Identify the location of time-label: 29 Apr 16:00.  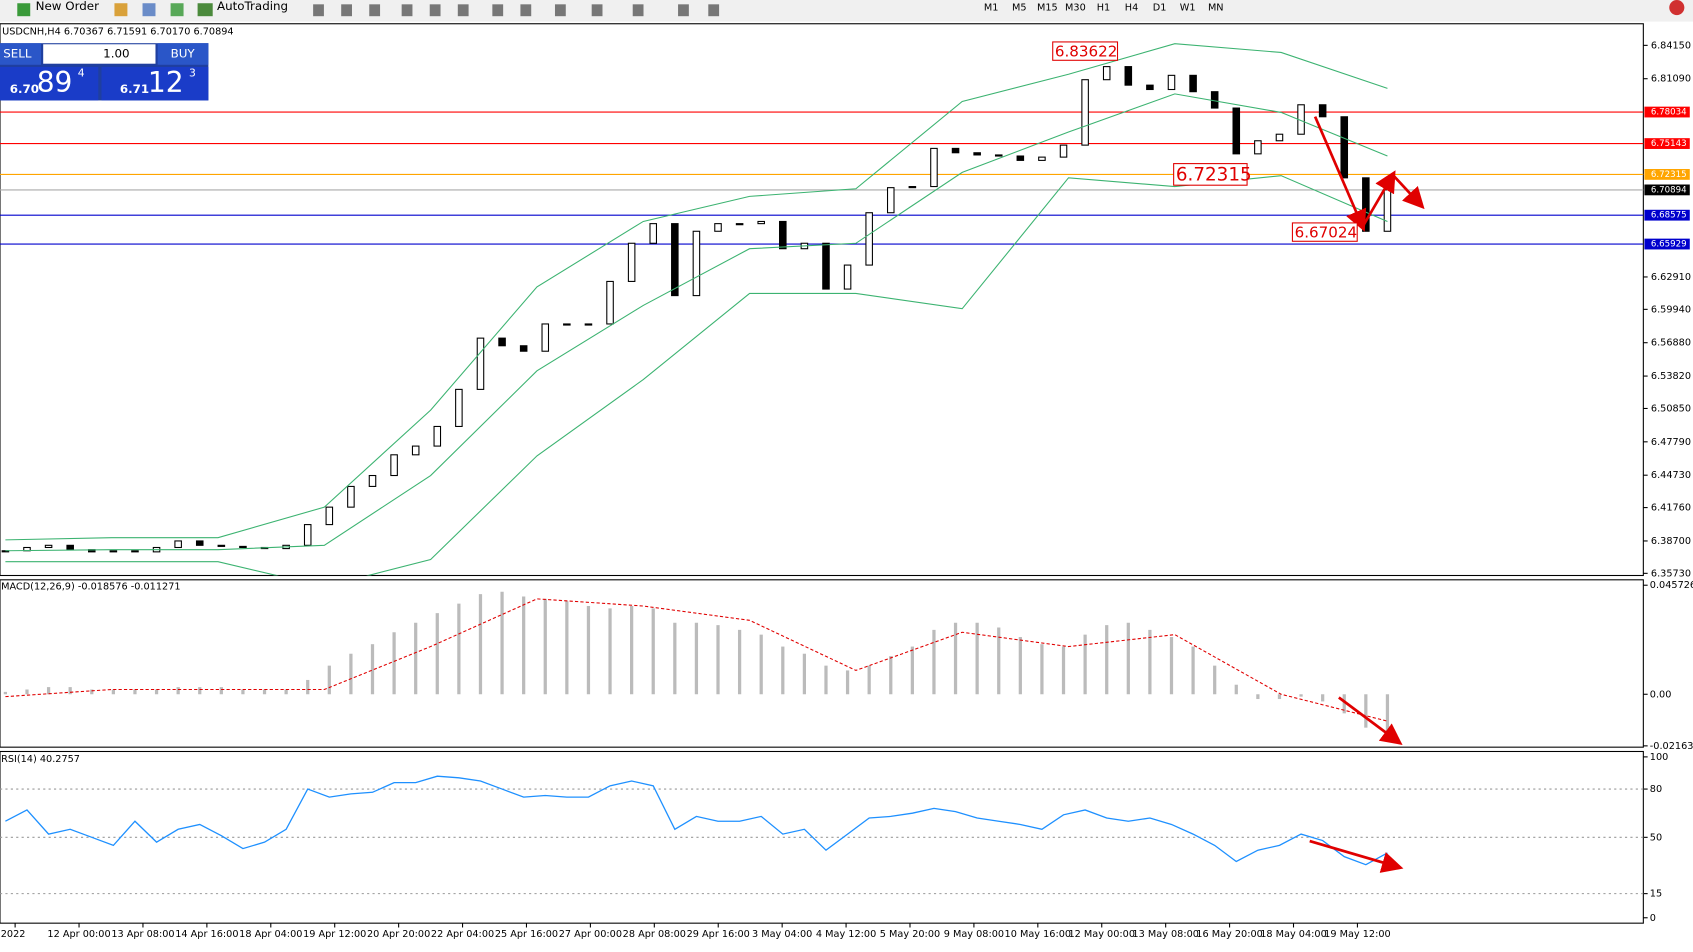
(718, 934).